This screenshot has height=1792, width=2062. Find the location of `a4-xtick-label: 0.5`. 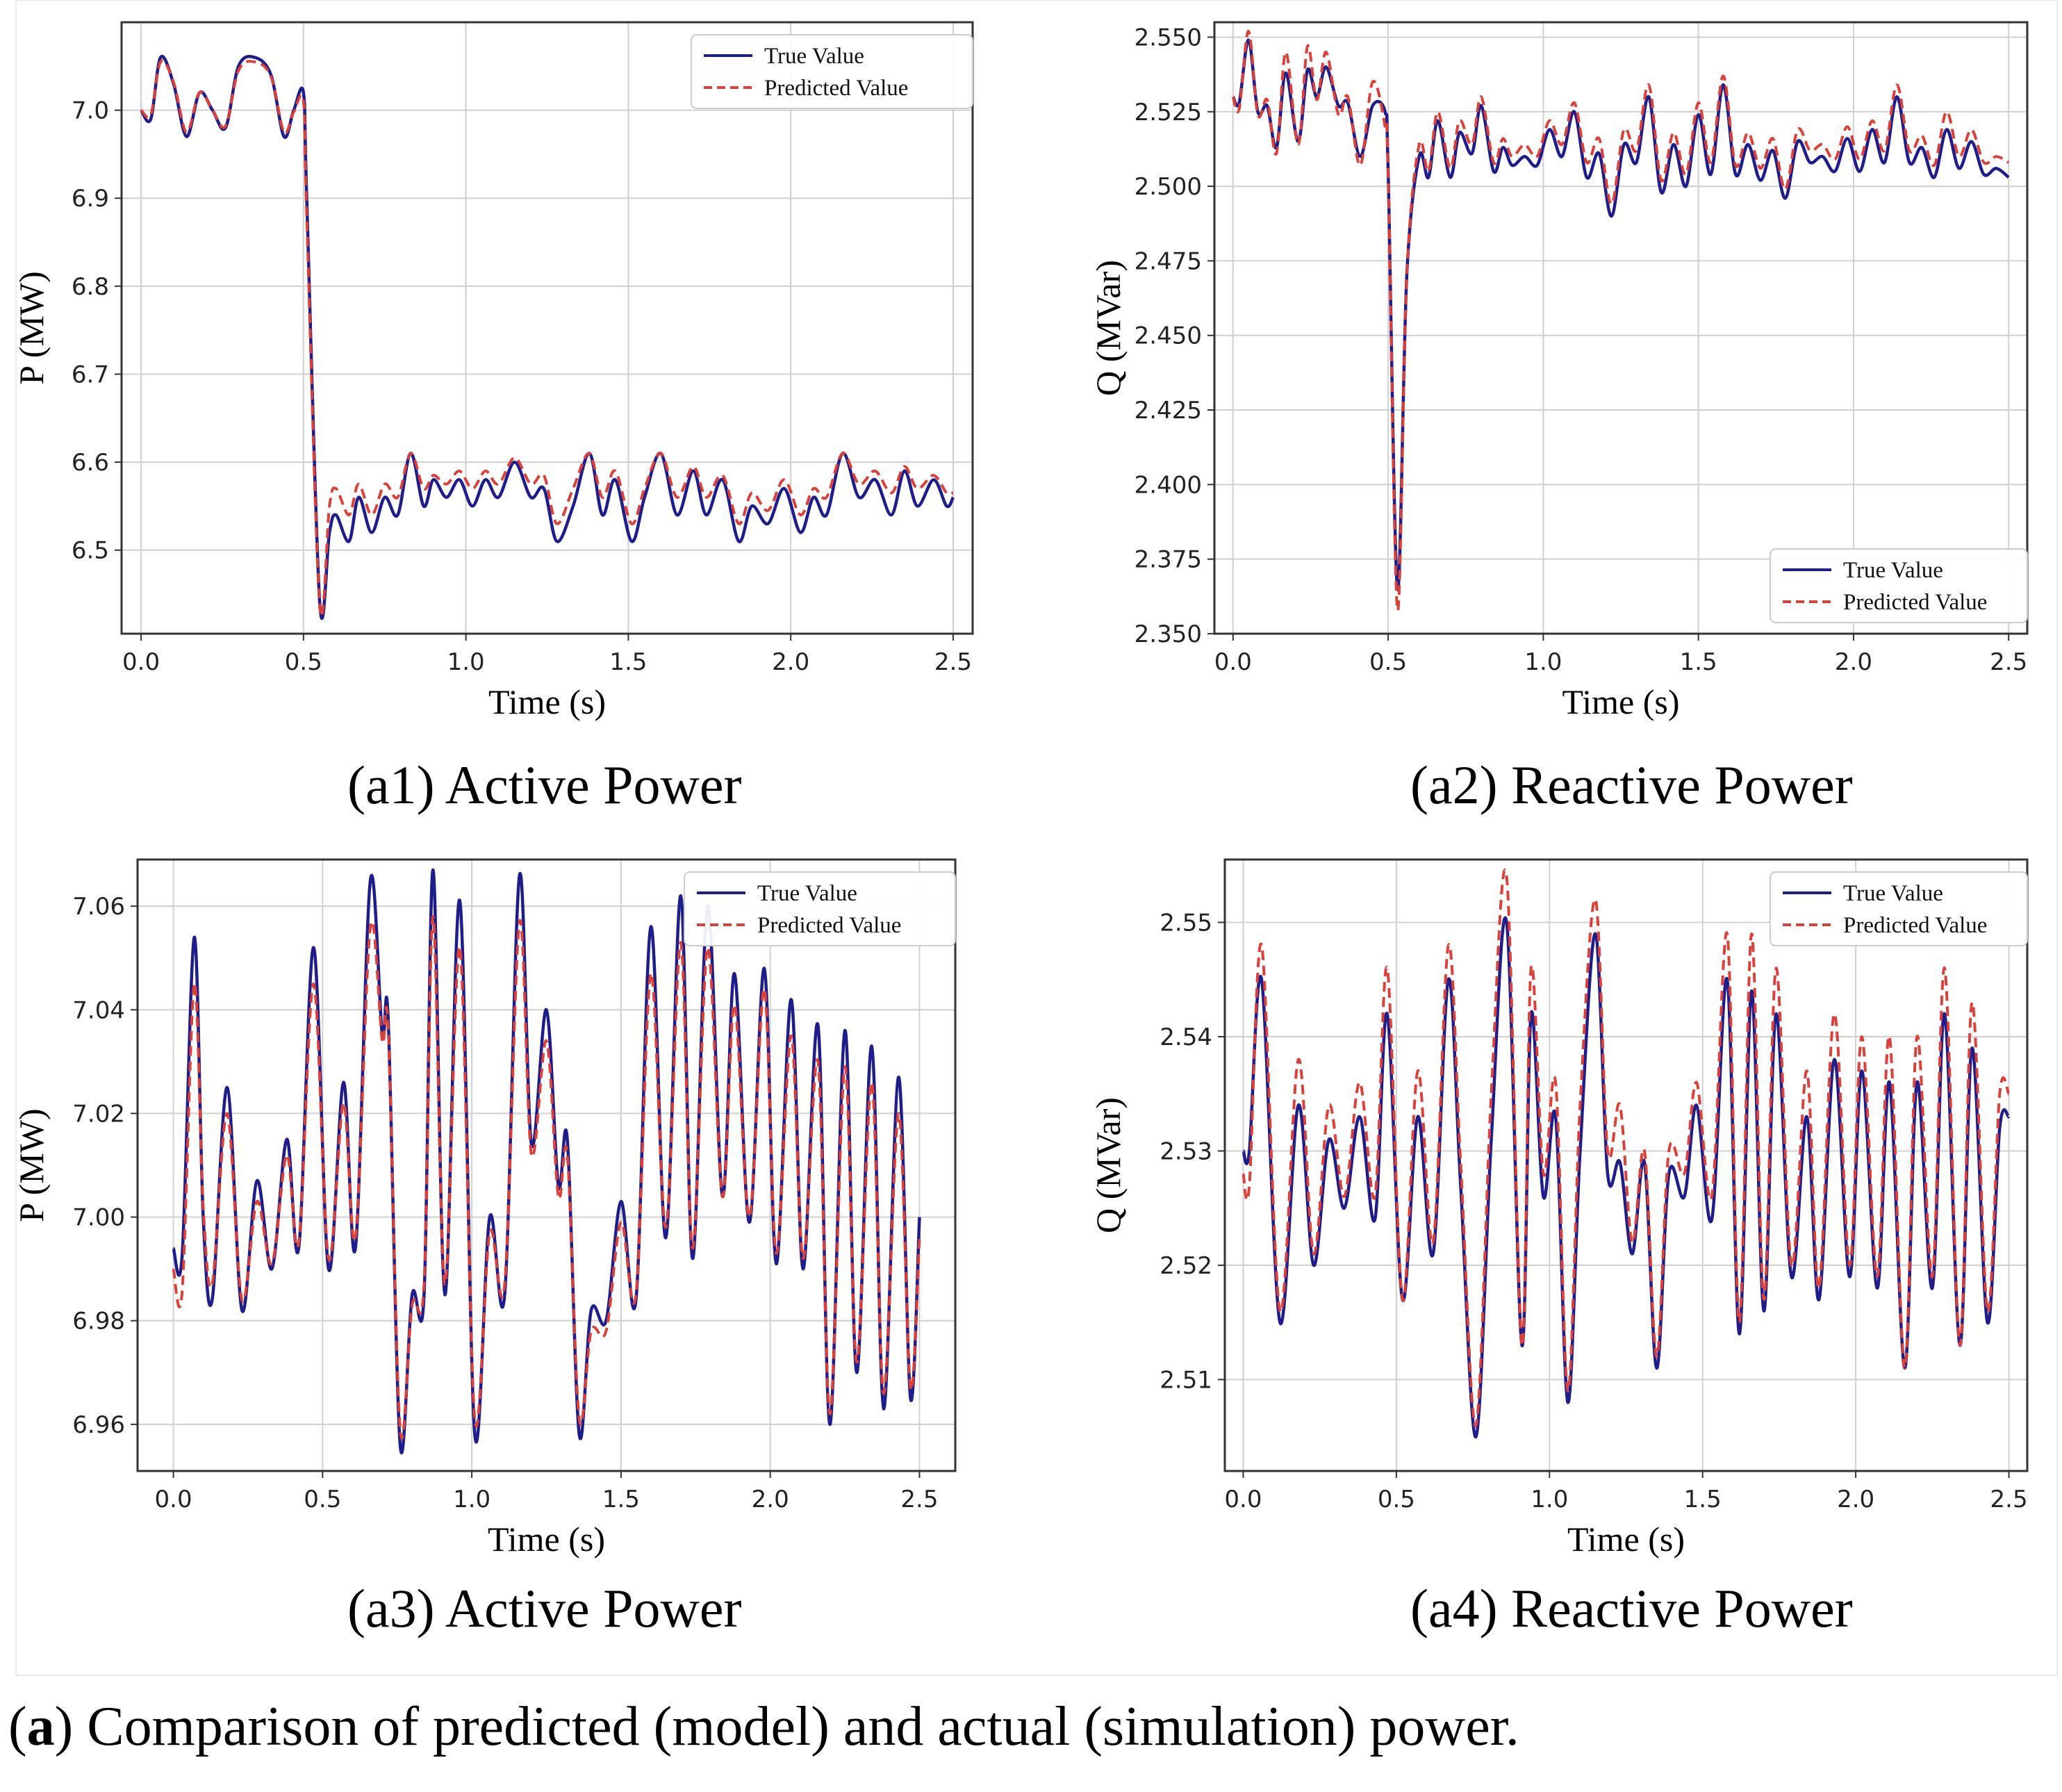

a4-xtick-label: 0.5 is located at coordinates (1396, 1499).